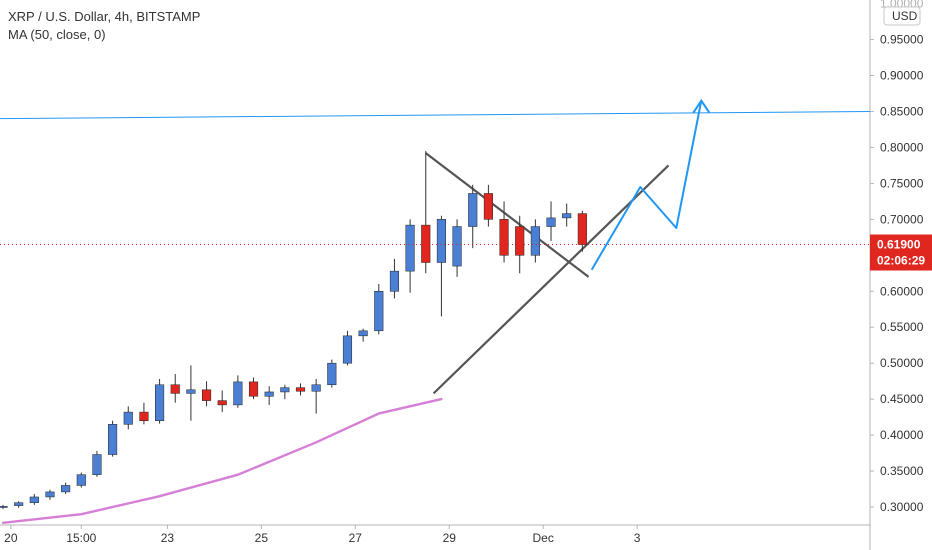 The height and width of the screenshot is (550, 932). Describe the element at coordinates (902, 471) in the screenshot. I see `y-tick-label: 0.35000` at that location.